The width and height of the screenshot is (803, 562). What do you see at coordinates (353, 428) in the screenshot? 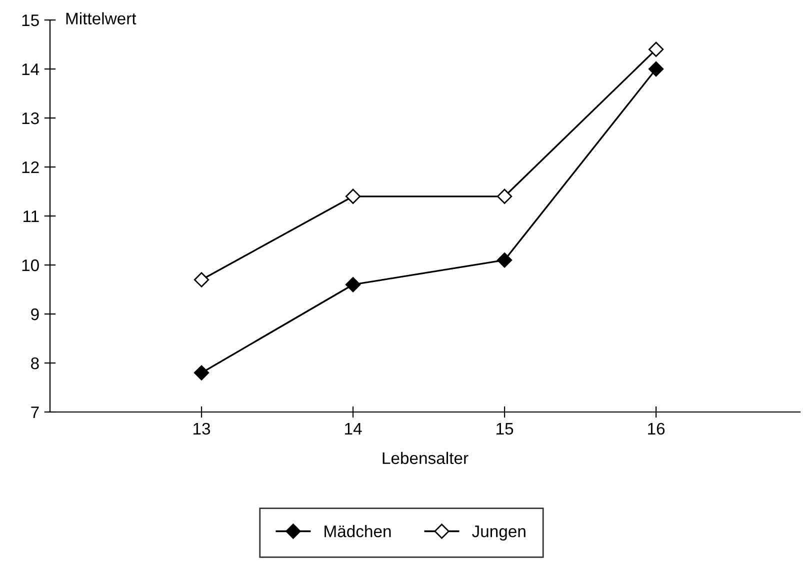
I see `x-tick-label: 14` at bounding box center [353, 428].